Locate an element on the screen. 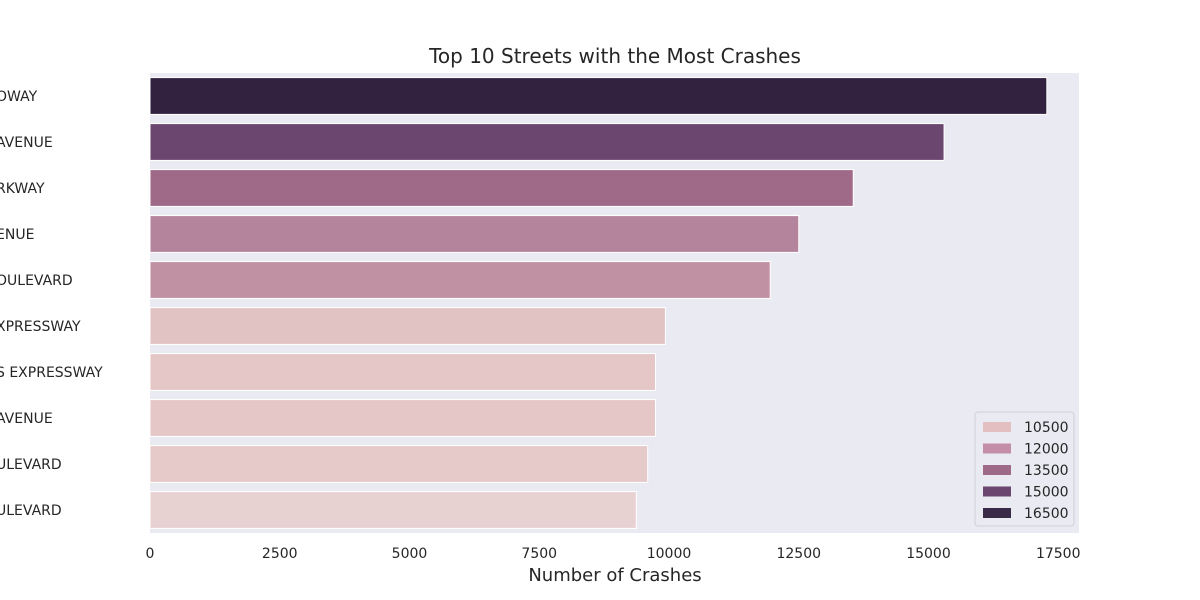 Image resolution: width=1200 pixels, height=600 pixels. y-tick-label: ENUE is located at coordinates (17, 235).